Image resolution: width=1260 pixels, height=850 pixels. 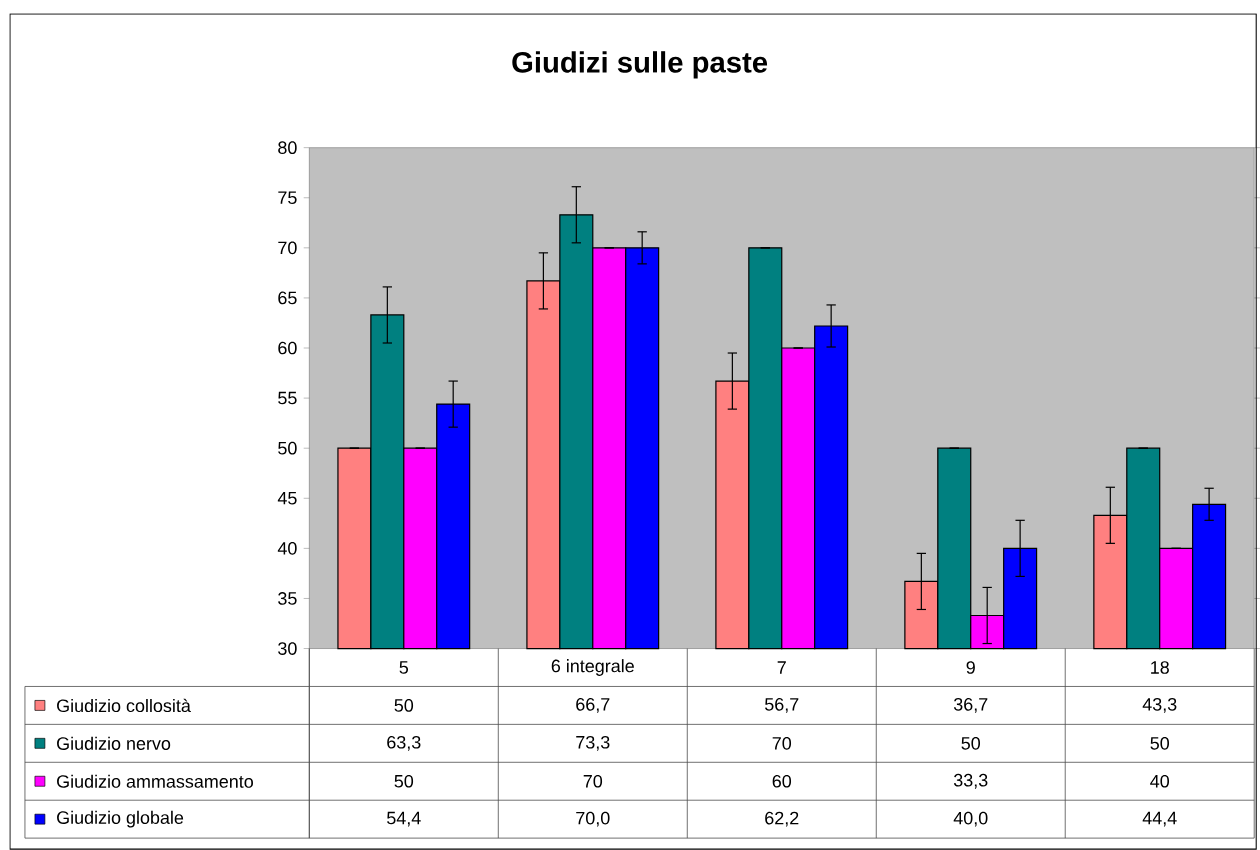 What do you see at coordinates (404, 819) in the screenshot?
I see `data-label: 54,4` at bounding box center [404, 819].